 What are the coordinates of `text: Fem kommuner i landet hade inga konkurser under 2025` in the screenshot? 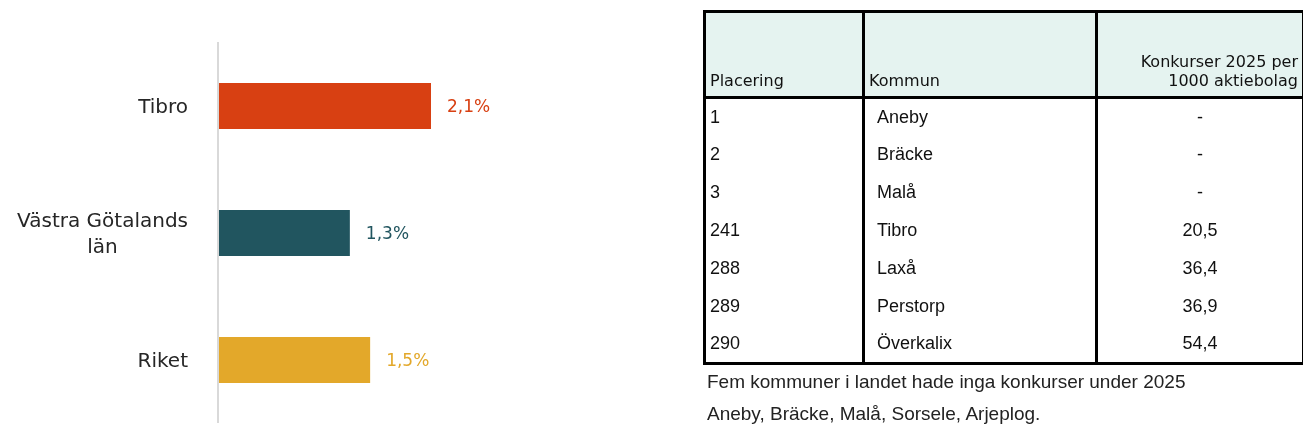 It's located at (946, 382).